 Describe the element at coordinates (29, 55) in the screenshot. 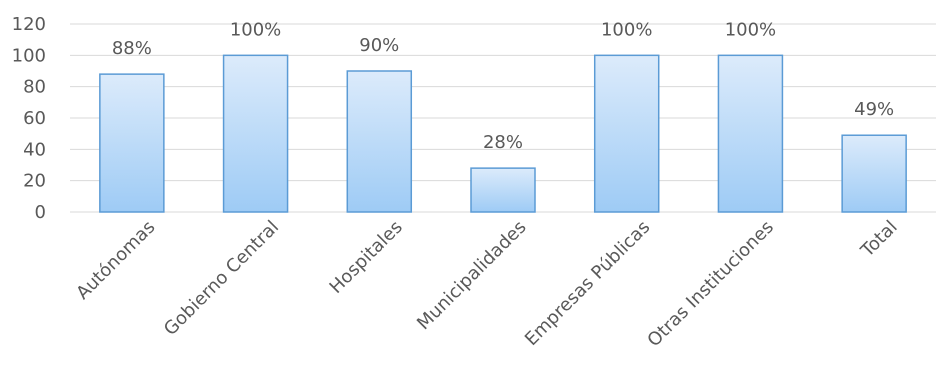

I see `y-tick-label: 100` at that location.